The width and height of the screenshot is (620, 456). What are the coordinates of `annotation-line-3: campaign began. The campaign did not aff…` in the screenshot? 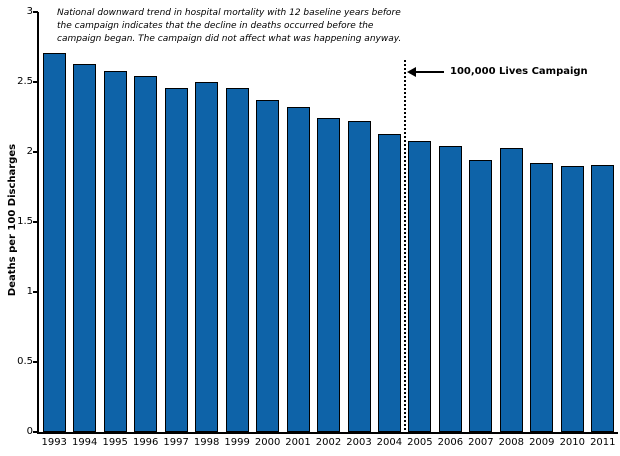 It's located at (229, 39).